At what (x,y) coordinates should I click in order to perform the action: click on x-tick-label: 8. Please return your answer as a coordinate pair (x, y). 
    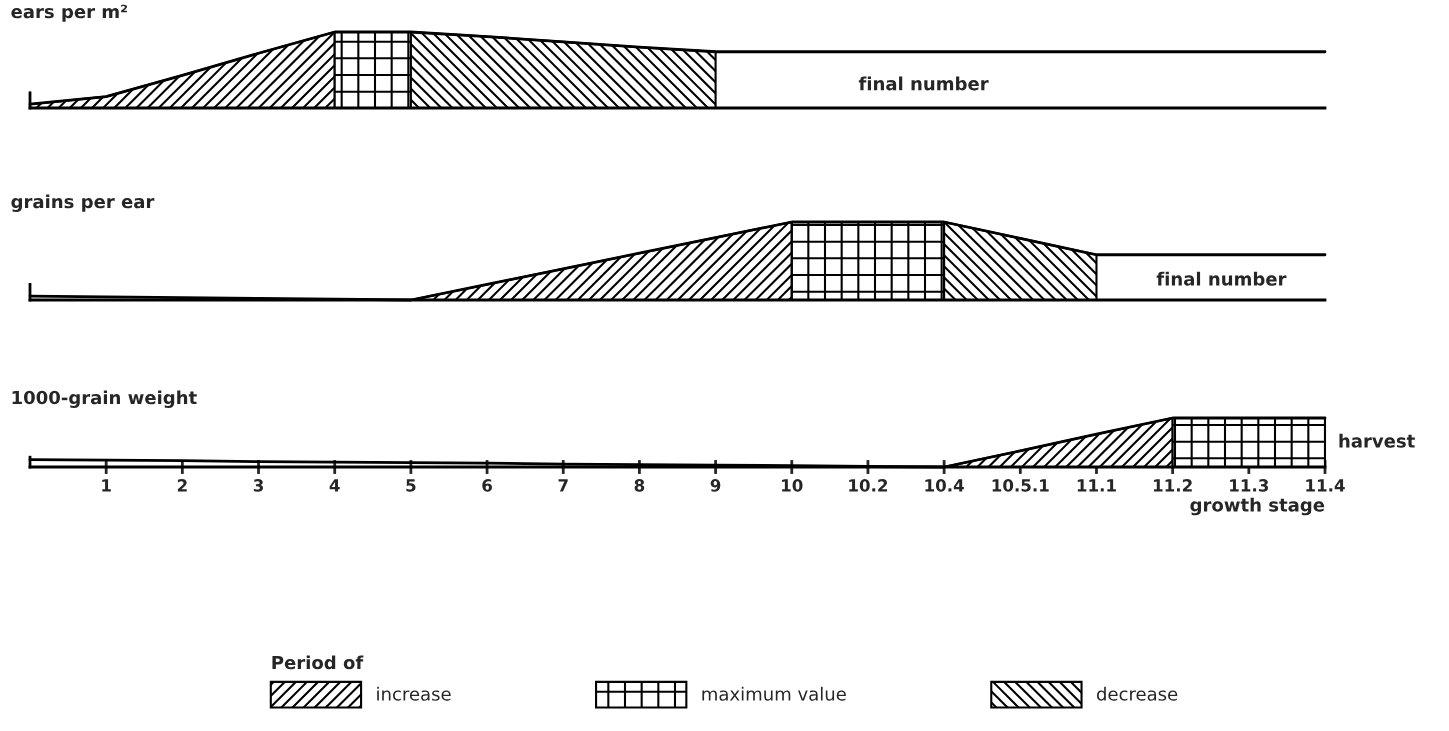
    Looking at the image, I should click on (639, 485).